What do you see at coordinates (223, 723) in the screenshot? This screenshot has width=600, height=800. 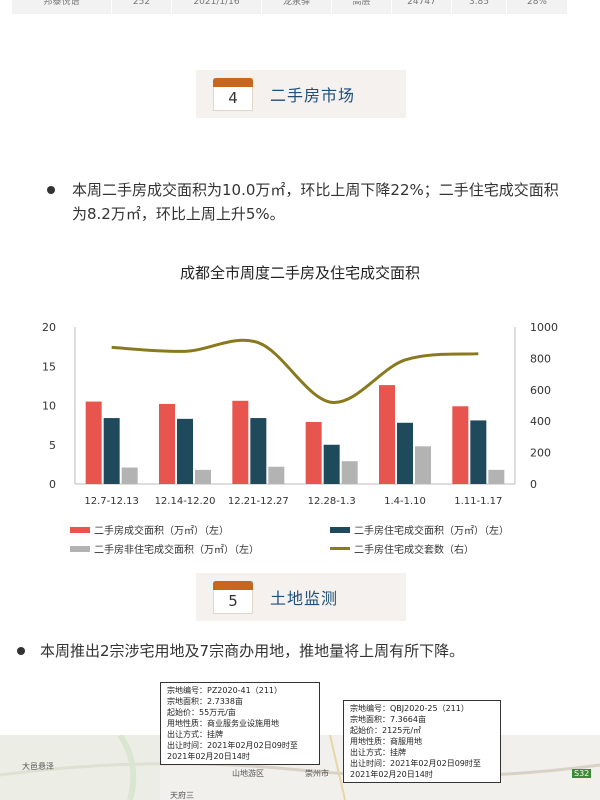 I see `info-line: 用地性质：商业服务业设施用地` at bounding box center [223, 723].